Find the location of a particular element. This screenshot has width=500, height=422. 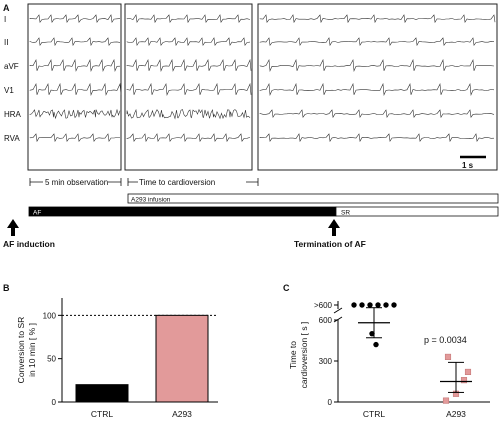

cardioversion-label: Time to cardioversion is located at coordinates (177, 182).